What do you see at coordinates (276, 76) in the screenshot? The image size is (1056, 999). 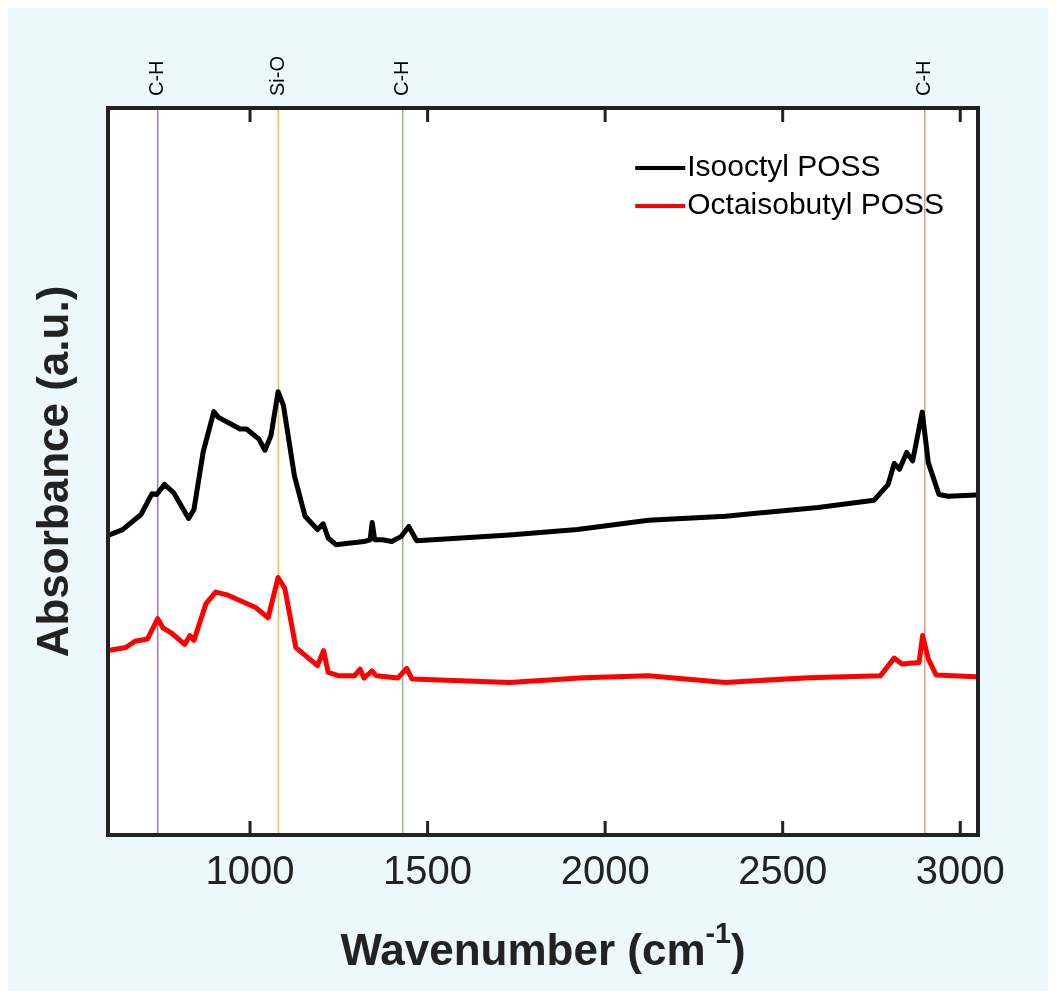 I see `ref-line-label: Si-O` at bounding box center [276, 76].